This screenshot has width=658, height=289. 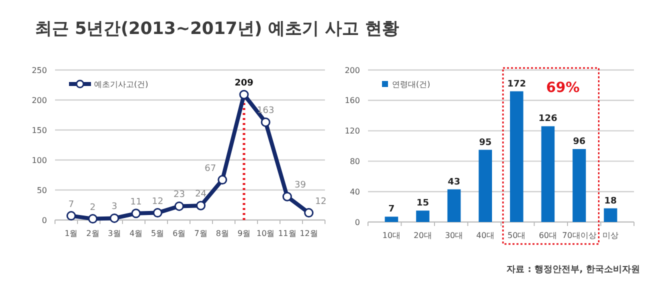 What do you see at coordinates (573, 270) in the screenshot?
I see `text: 자료 : 행정안전부, 한국소비자원` at bounding box center [573, 270].